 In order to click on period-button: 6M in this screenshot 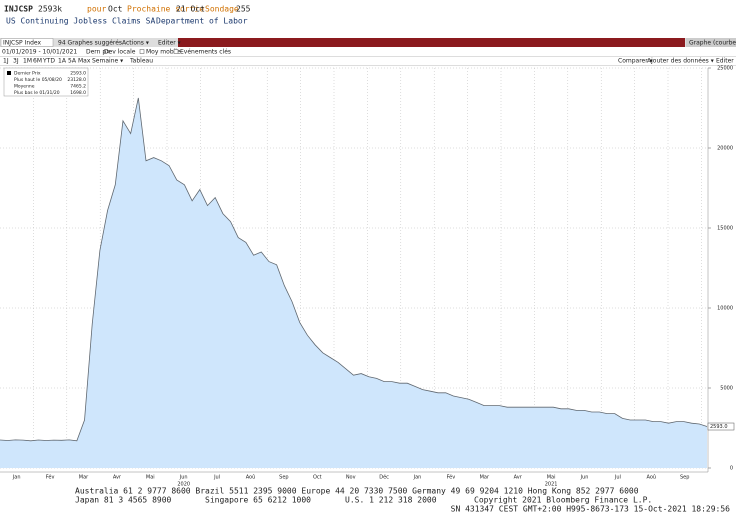, I will do `click(37, 61)`.